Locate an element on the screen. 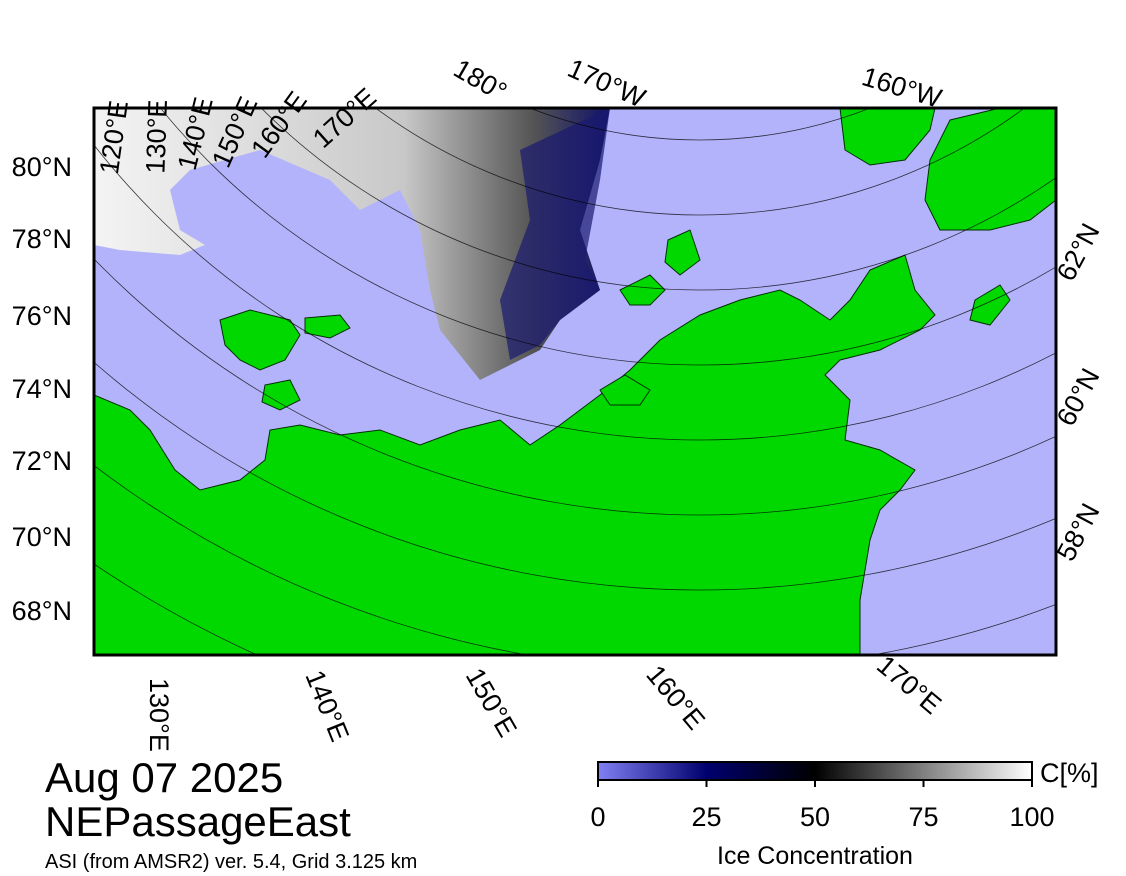  colorbar-ticks: 0 25 50 75 100 is located at coordinates (822, 806).